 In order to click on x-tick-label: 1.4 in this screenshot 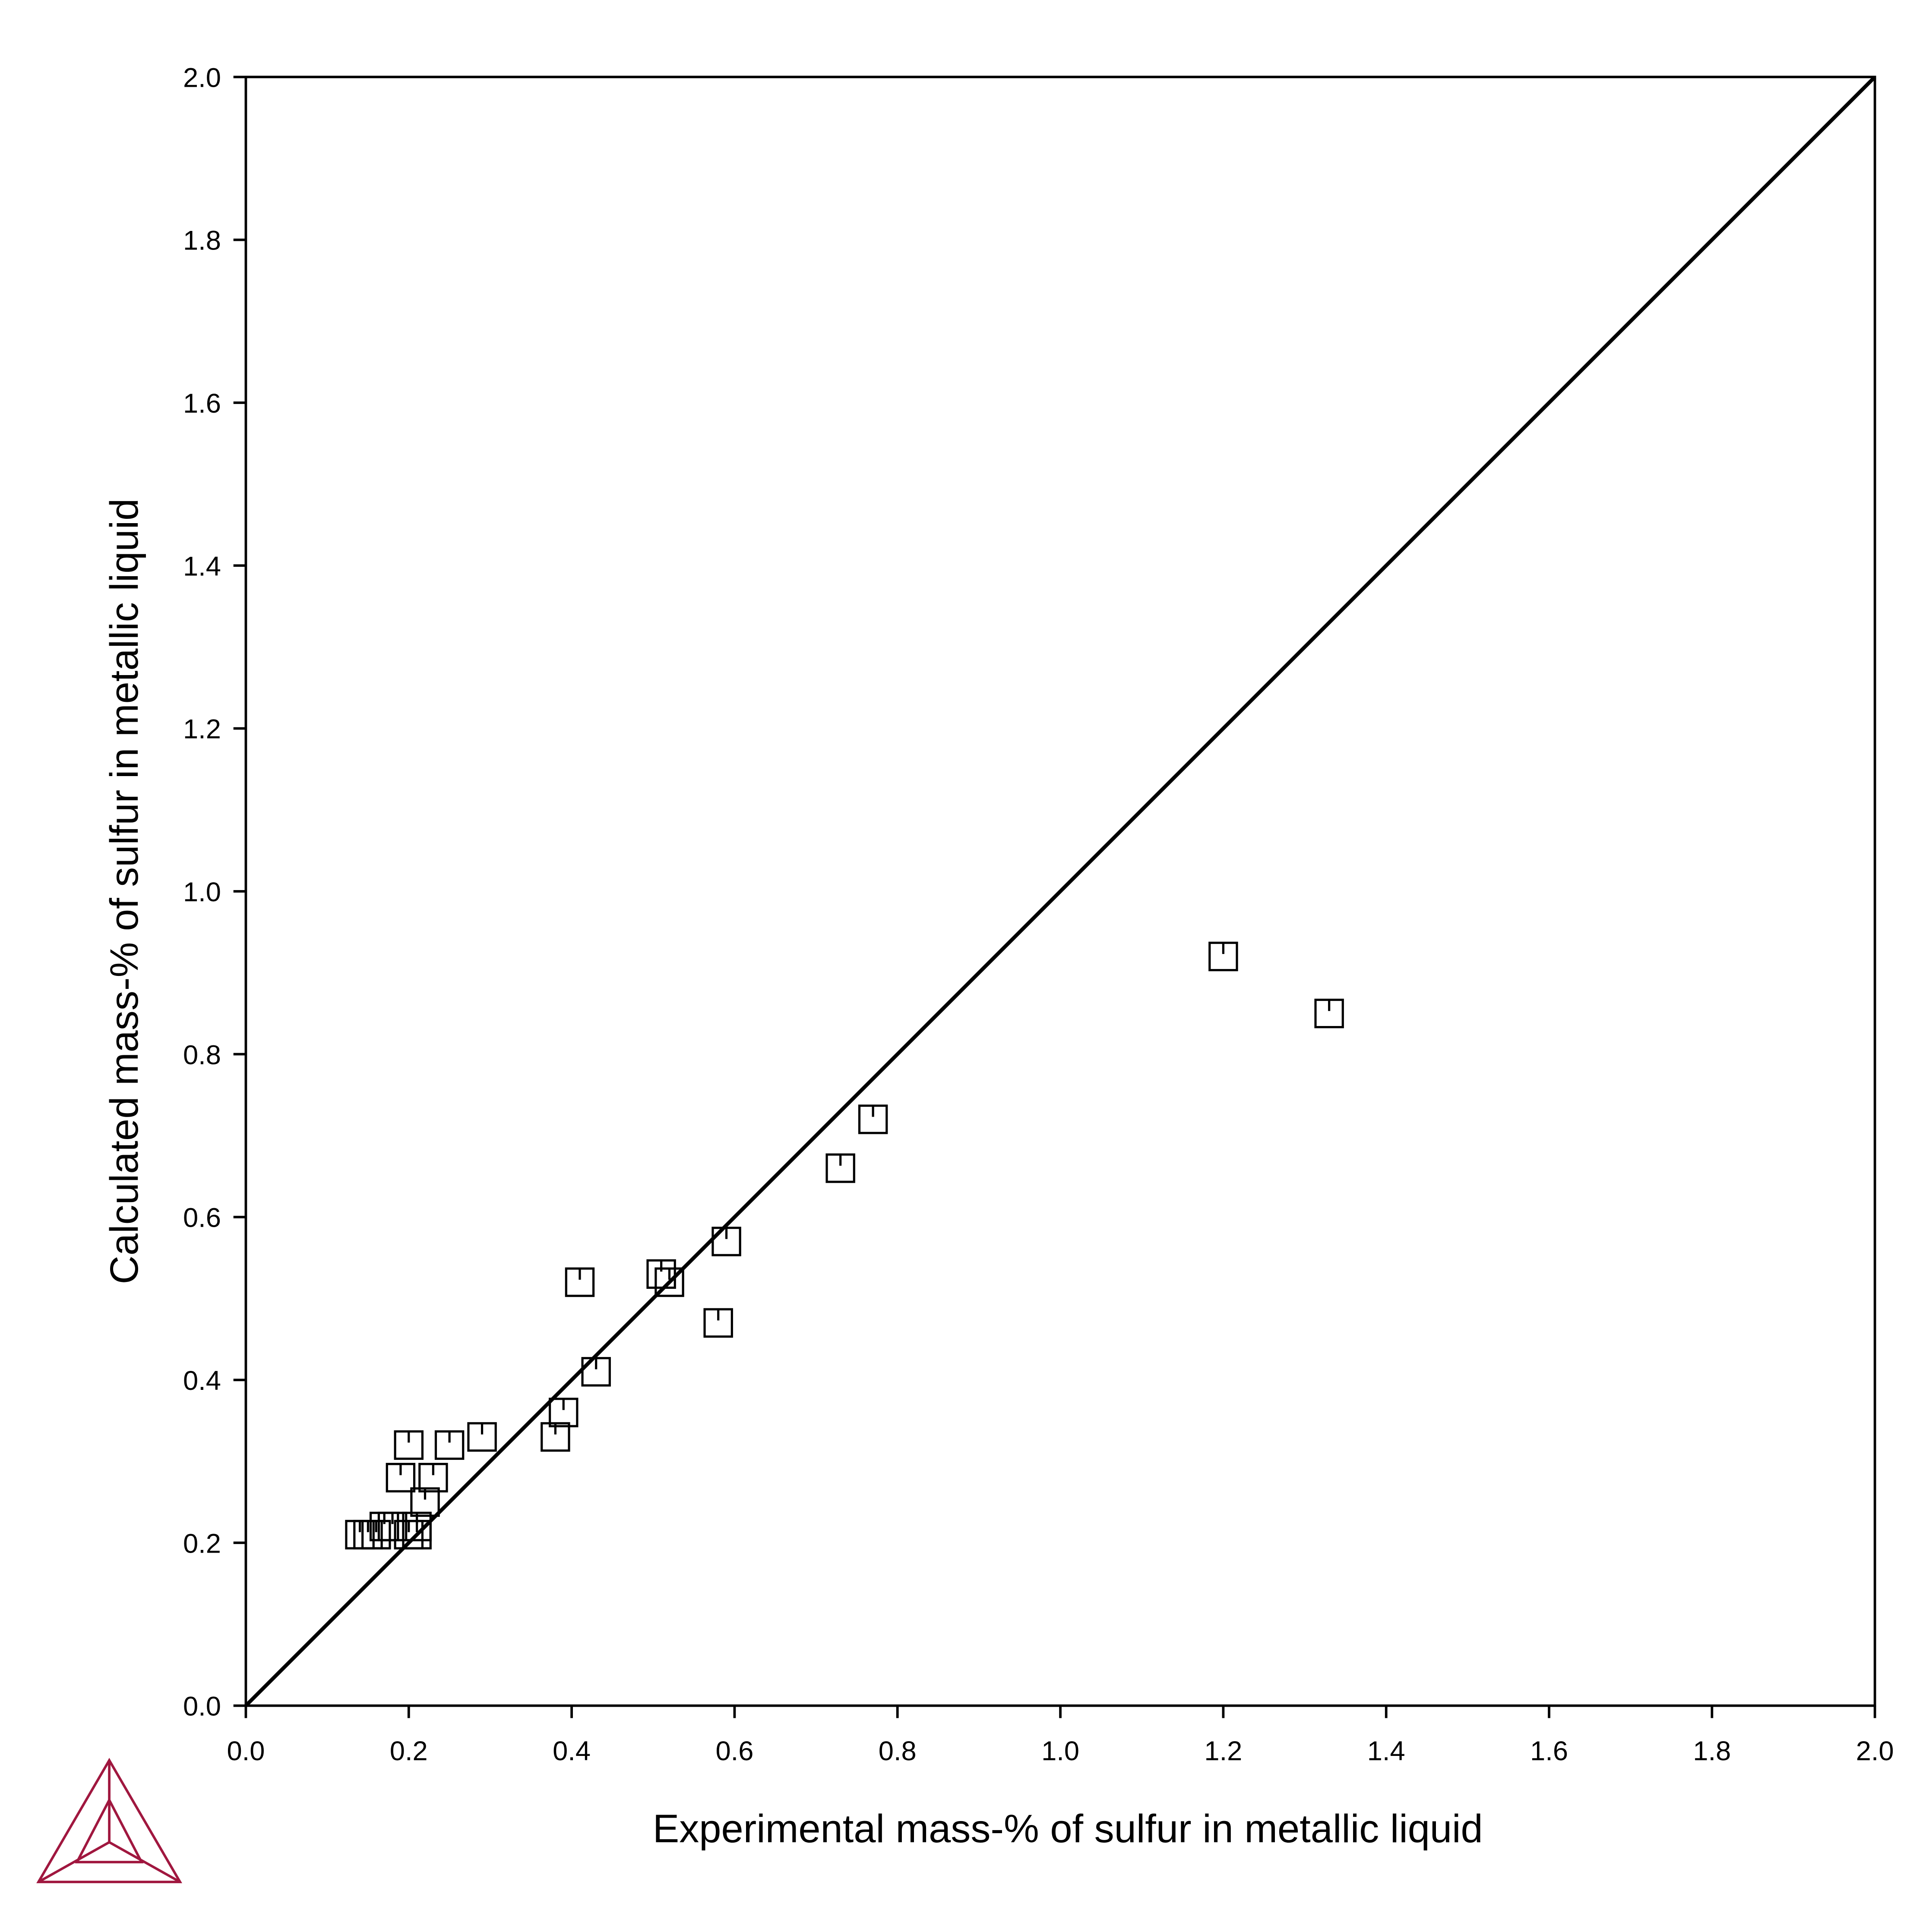, I will do `click(1386, 1751)`.